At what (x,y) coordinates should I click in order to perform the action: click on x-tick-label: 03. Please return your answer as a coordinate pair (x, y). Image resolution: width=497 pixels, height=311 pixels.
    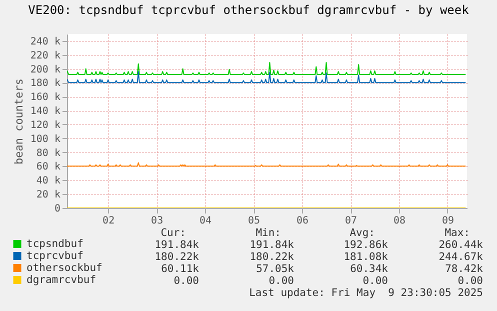
    Looking at the image, I should click on (157, 221).